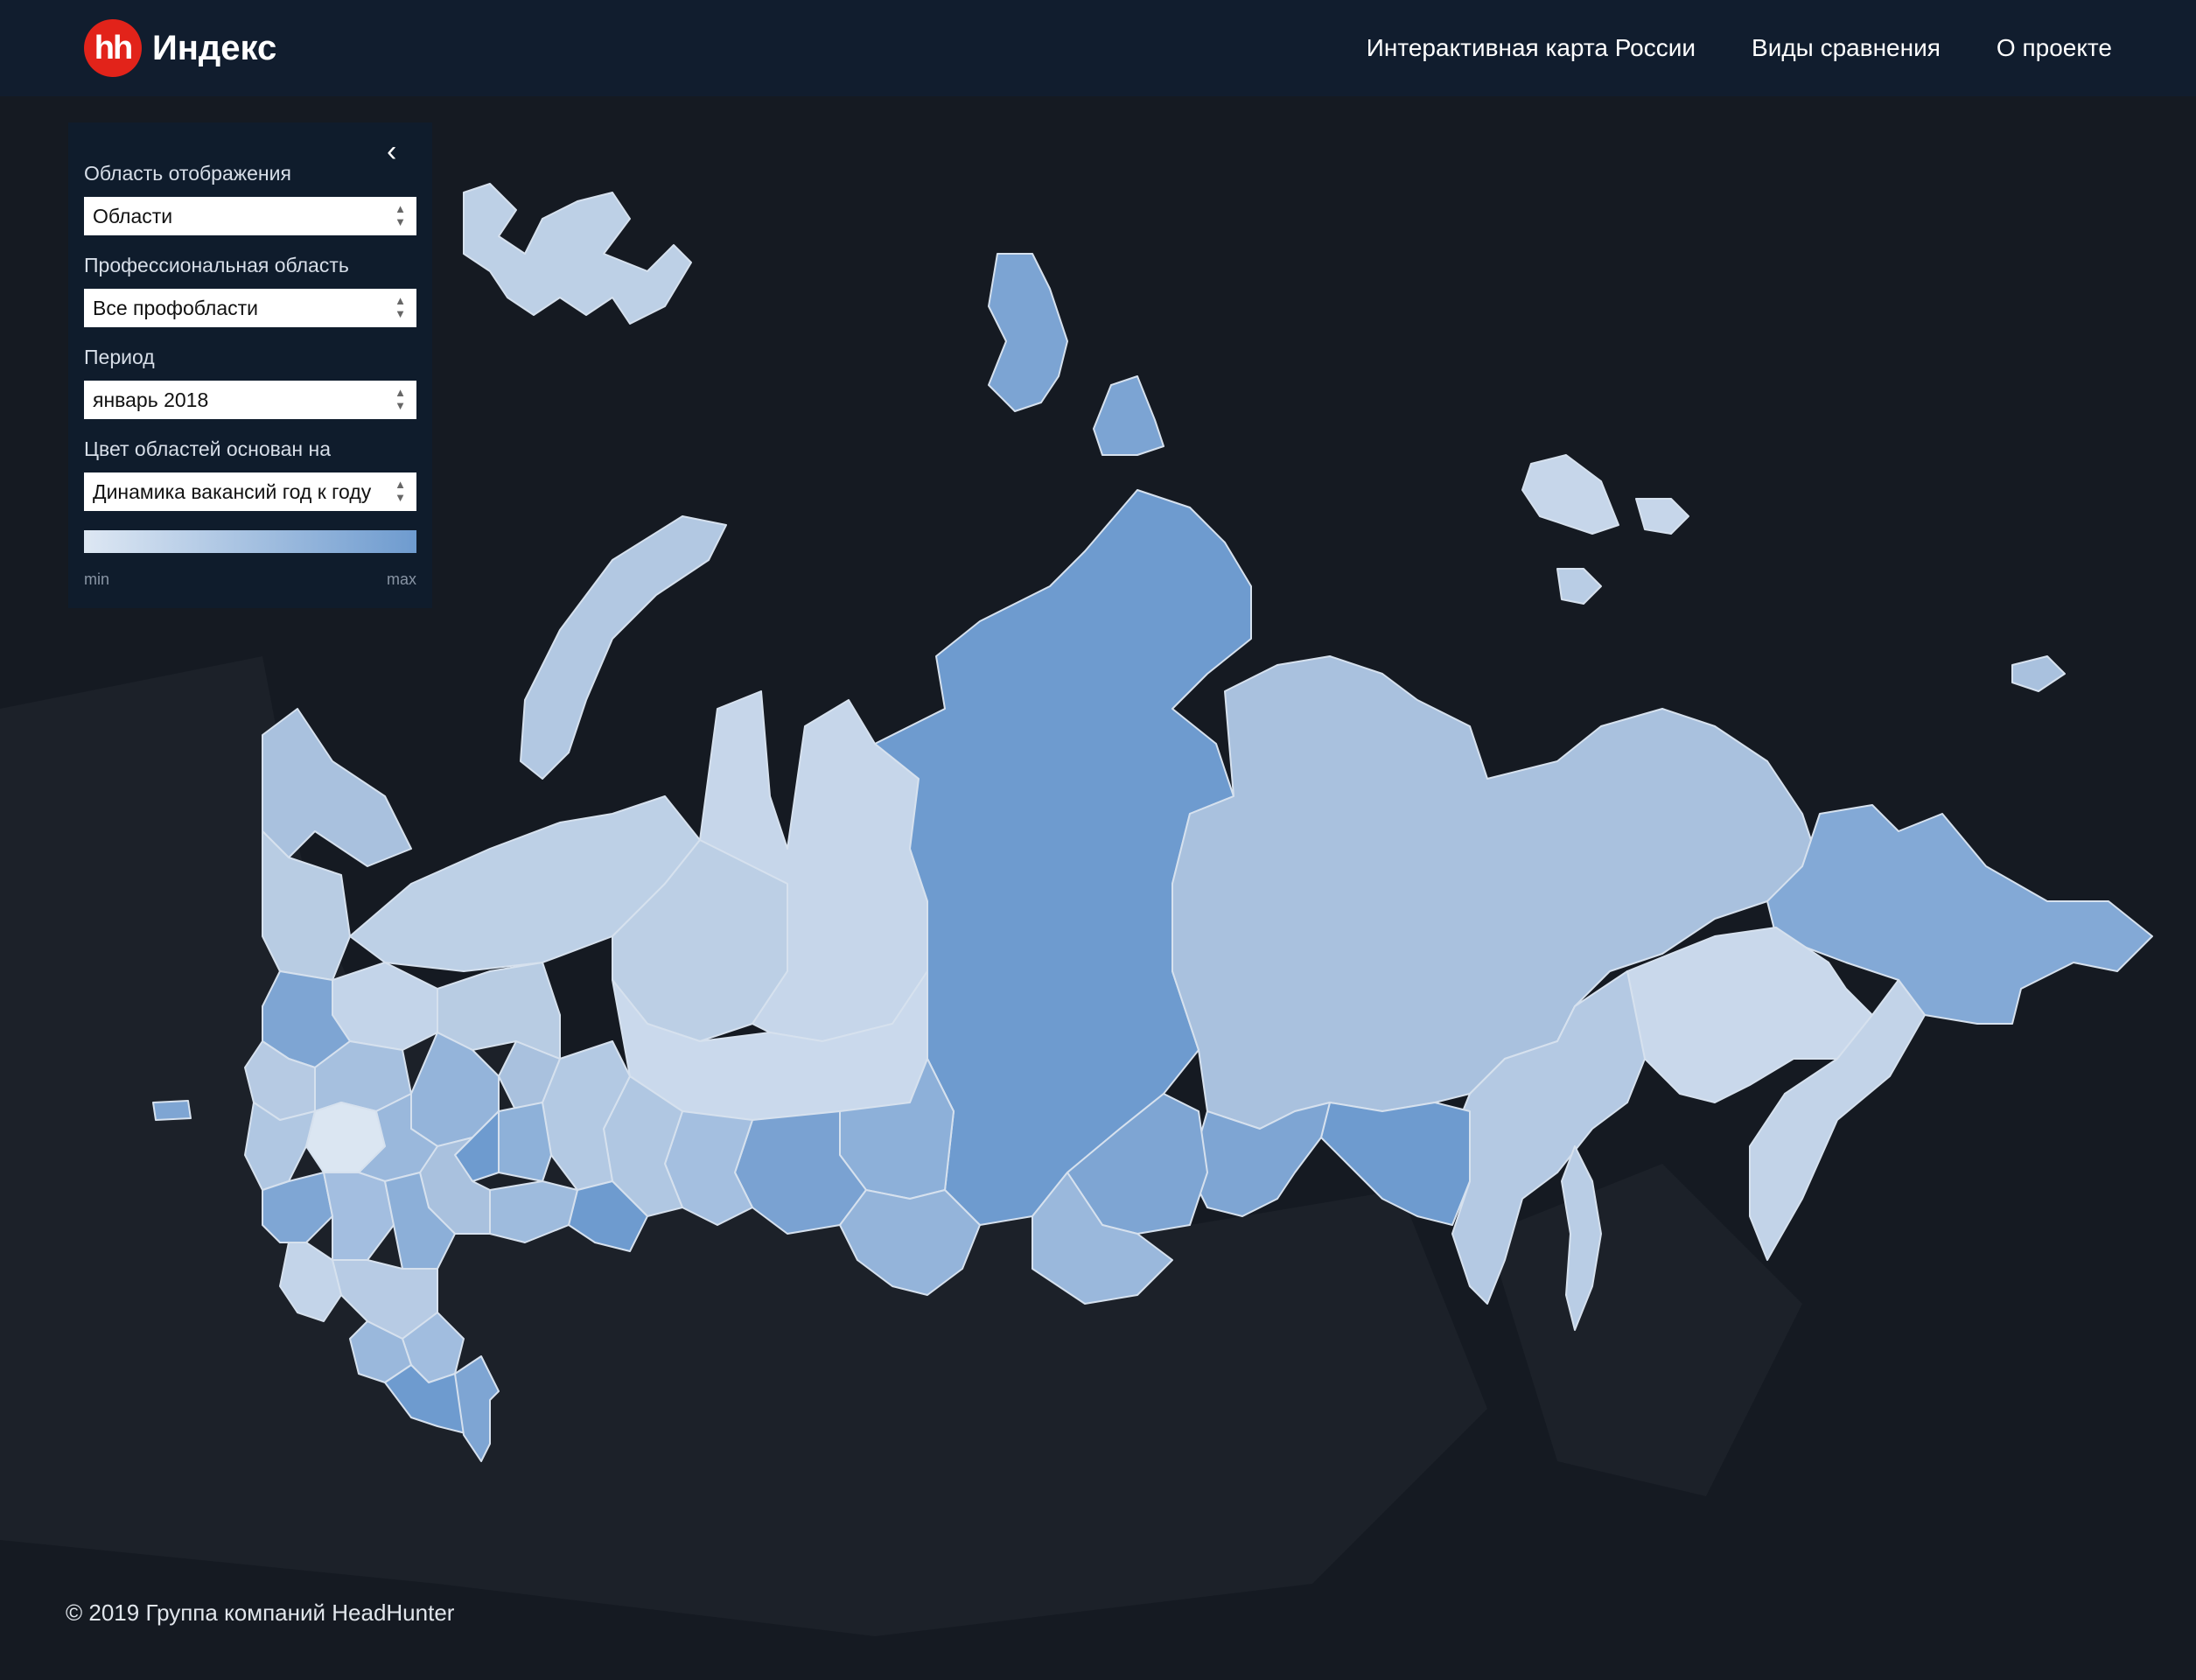 Image resolution: width=2196 pixels, height=1680 pixels. I want to click on logo-text: Индекс, so click(214, 47).